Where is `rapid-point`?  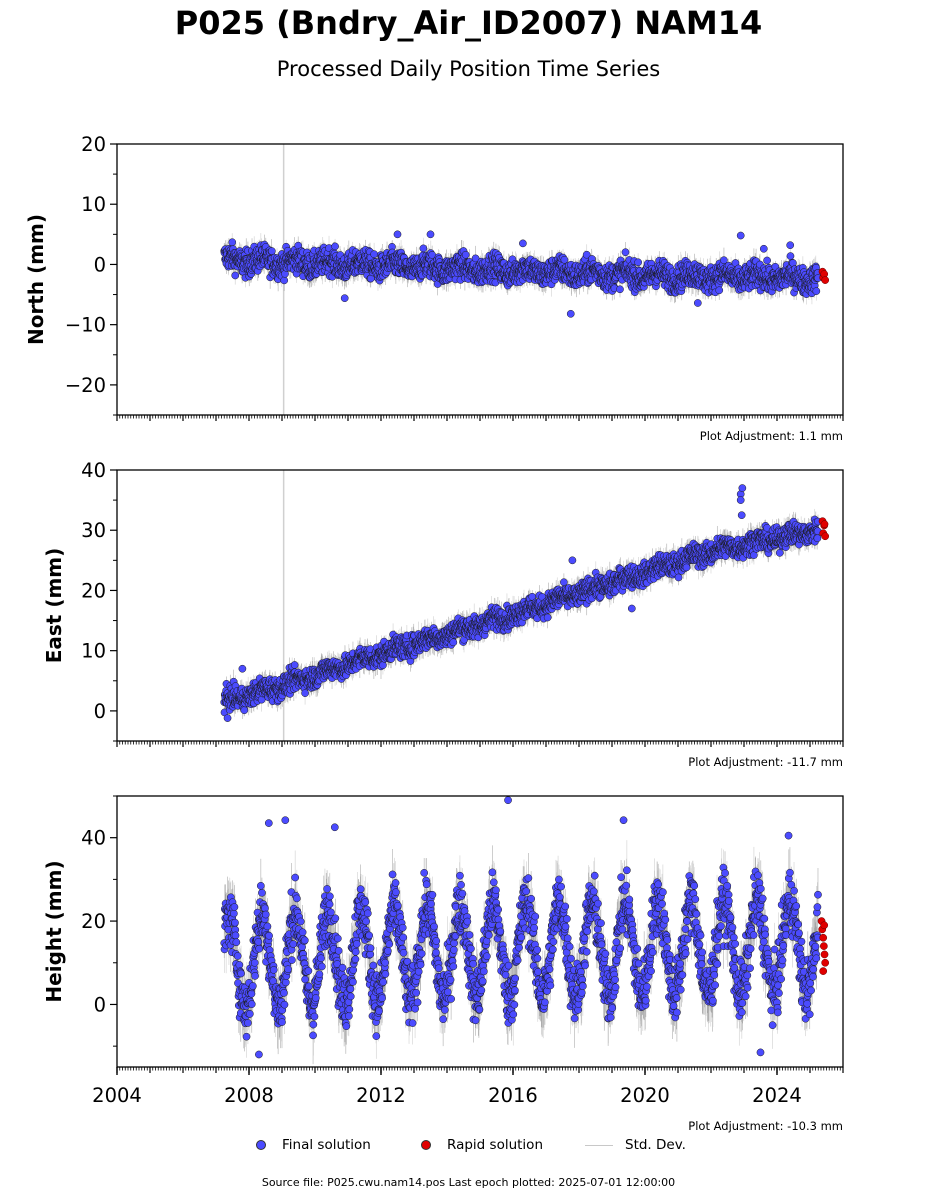 rapid-point is located at coordinates (825, 280).